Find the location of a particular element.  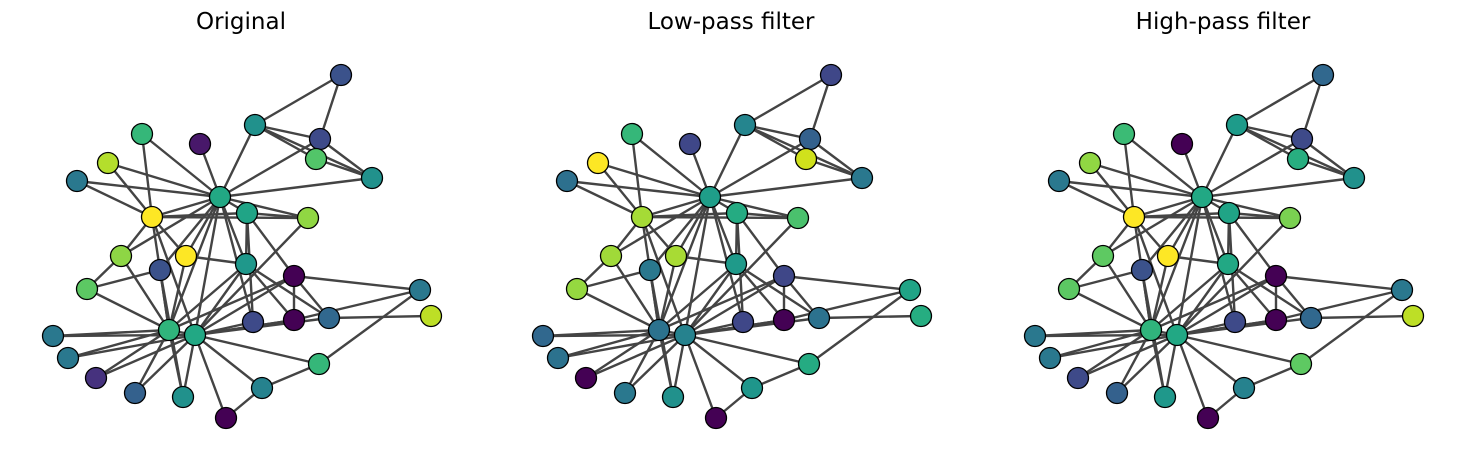

panel-title: Low-pass filter is located at coordinates (731, 22).